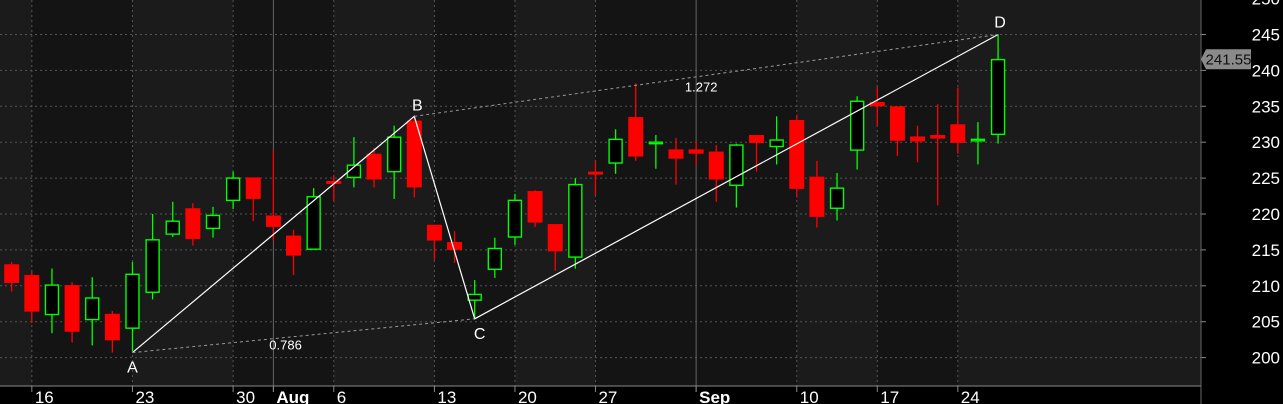 The image size is (1283, 404). Describe the element at coordinates (132, 368) in the screenshot. I see `pattern-point-label: A` at that location.